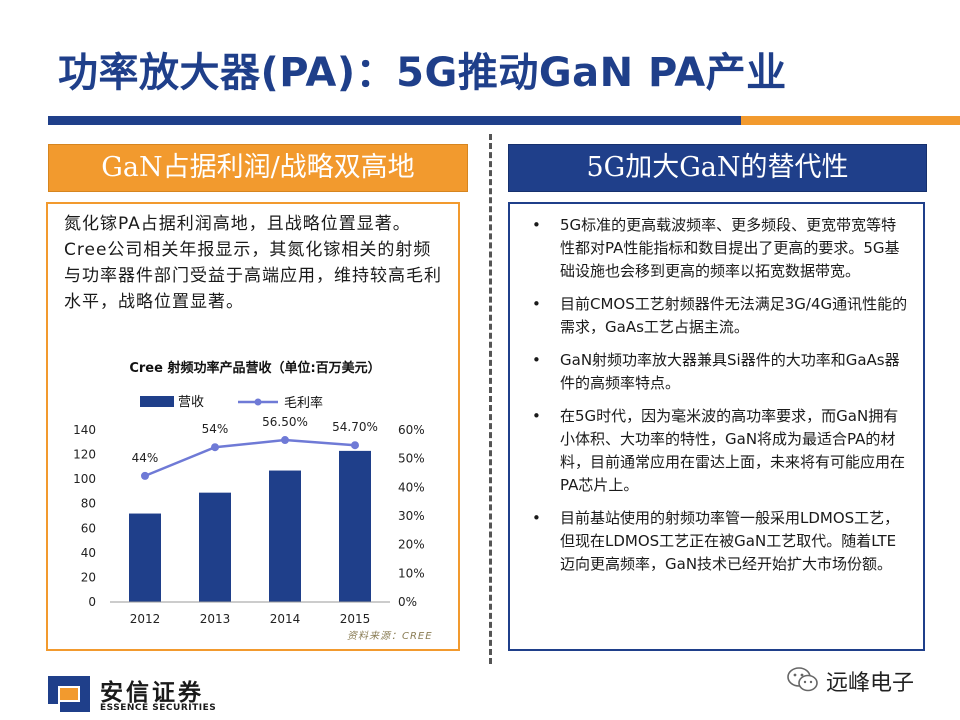  I want to click on right-section-header: 5G加大GaN的替代性, so click(717, 168).